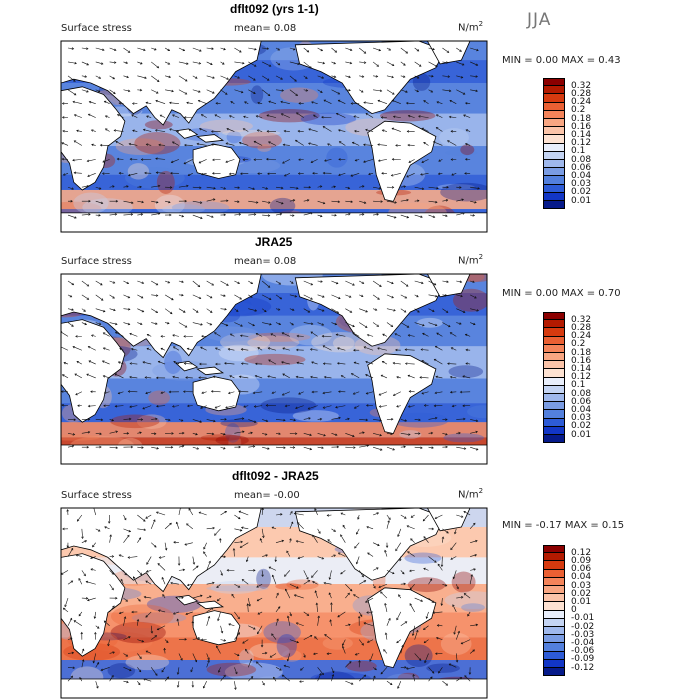 The width and height of the screenshot is (700, 700). Describe the element at coordinates (539, 20) in the screenshot. I see `season-label: JJA` at that location.